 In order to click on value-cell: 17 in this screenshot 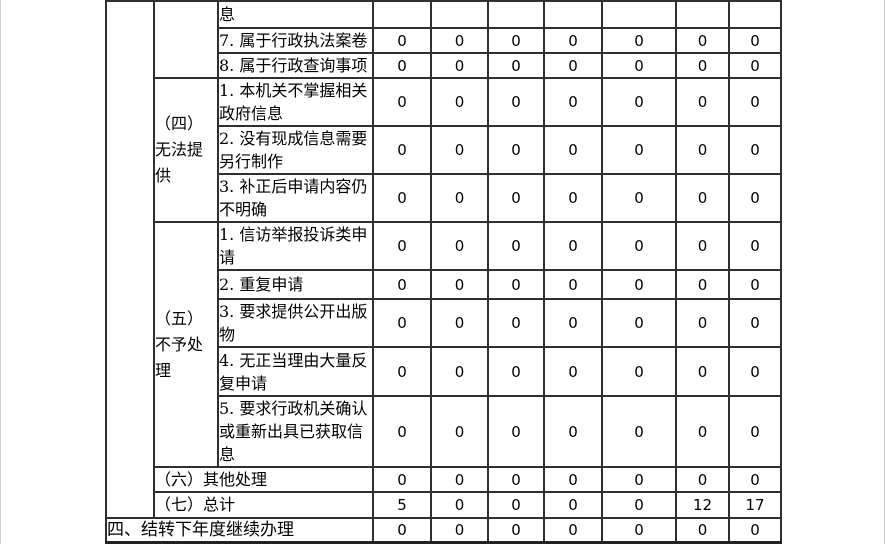, I will do `click(755, 505)`.